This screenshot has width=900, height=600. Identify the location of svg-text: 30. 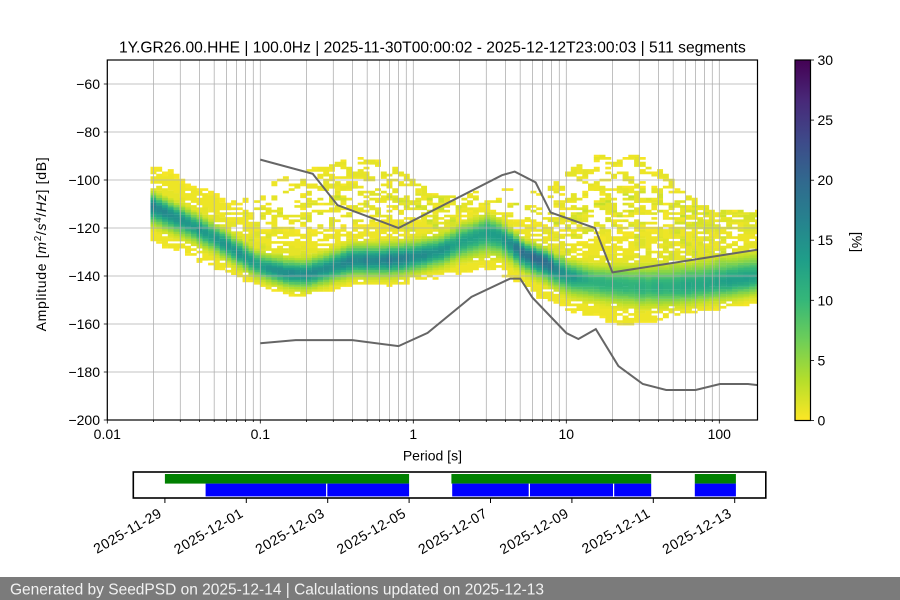
(826, 60).